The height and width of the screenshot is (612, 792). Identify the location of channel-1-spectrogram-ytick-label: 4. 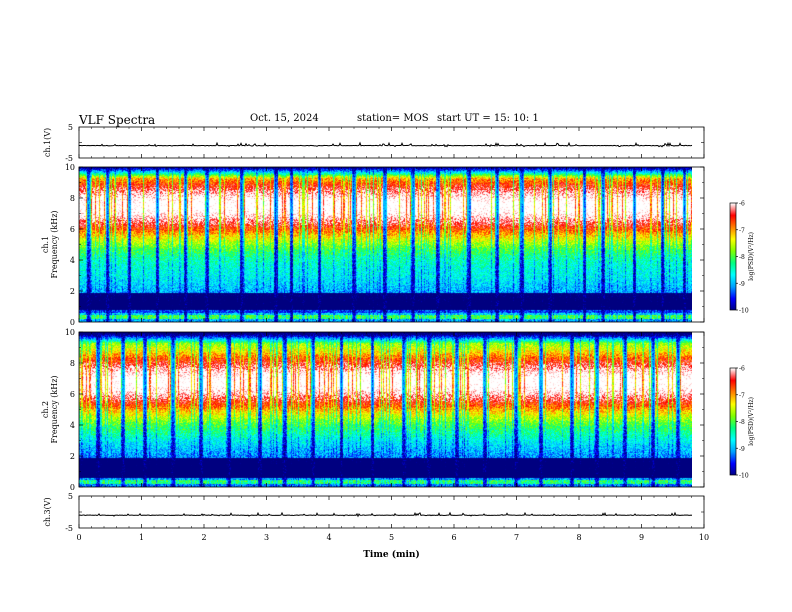
(72, 260).